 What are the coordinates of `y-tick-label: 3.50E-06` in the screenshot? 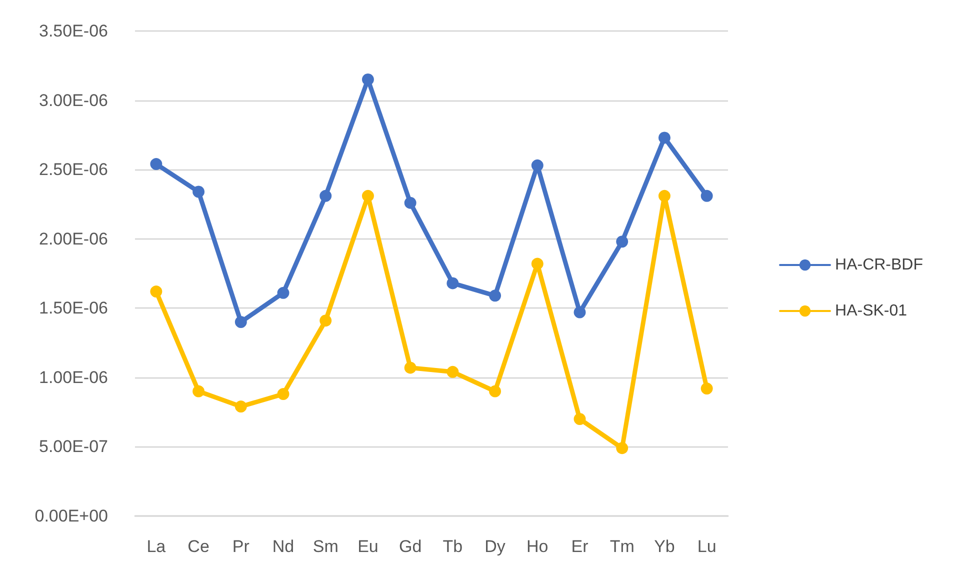 It's located at (73, 31).